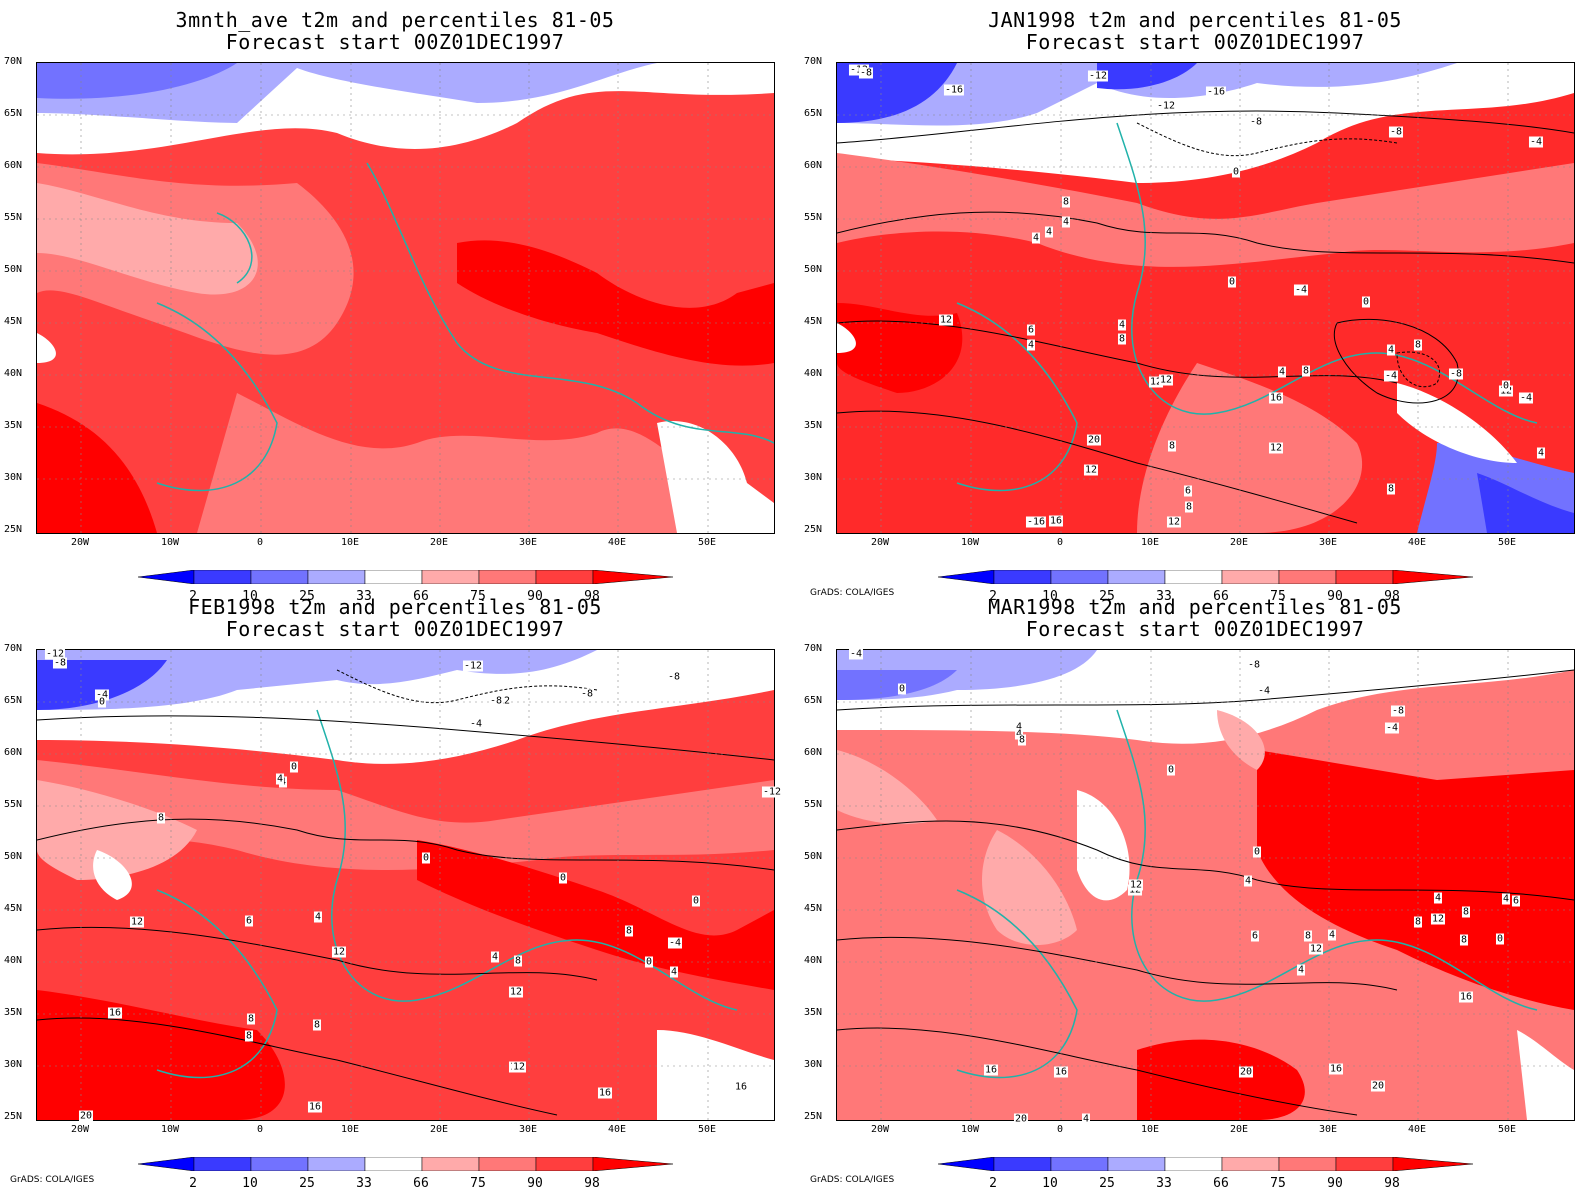  Describe the element at coordinates (1050, 596) in the screenshot. I see `colorbar-label: 10` at that location.